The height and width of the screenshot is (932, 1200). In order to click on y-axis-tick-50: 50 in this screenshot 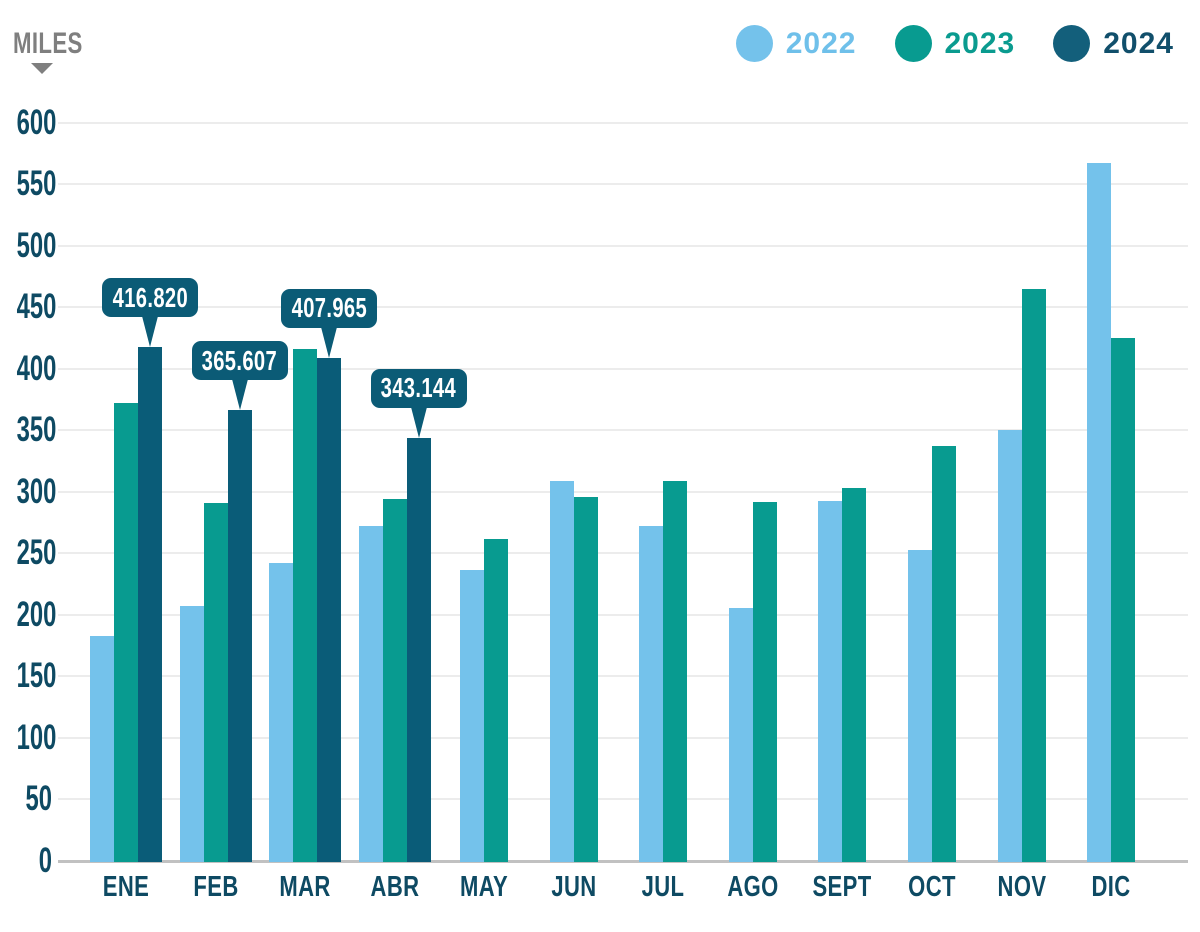, I will do `click(38, 798)`.